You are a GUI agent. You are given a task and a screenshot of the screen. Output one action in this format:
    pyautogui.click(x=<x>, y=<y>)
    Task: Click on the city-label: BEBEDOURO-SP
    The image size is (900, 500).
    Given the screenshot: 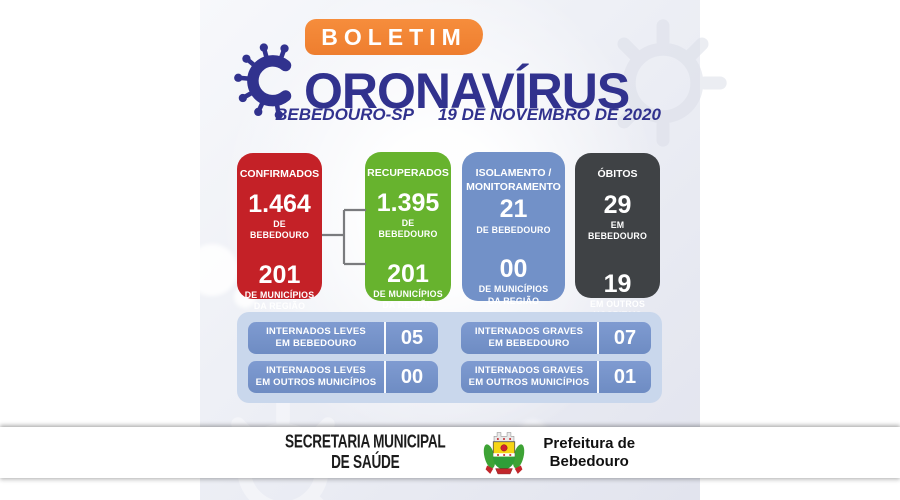 What is the action you would take?
    pyautogui.click(x=344, y=114)
    